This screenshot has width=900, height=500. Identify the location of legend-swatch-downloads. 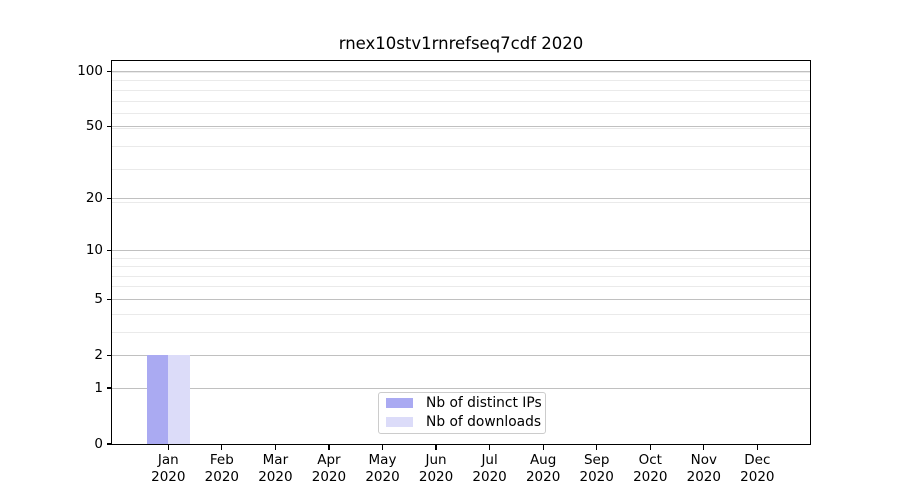
(399, 422).